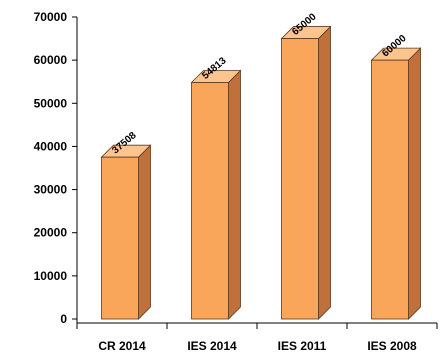 The height and width of the screenshot is (358, 440). What do you see at coordinates (51, 233) in the screenshot?
I see `y-tick-label: 20000` at bounding box center [51, 233].